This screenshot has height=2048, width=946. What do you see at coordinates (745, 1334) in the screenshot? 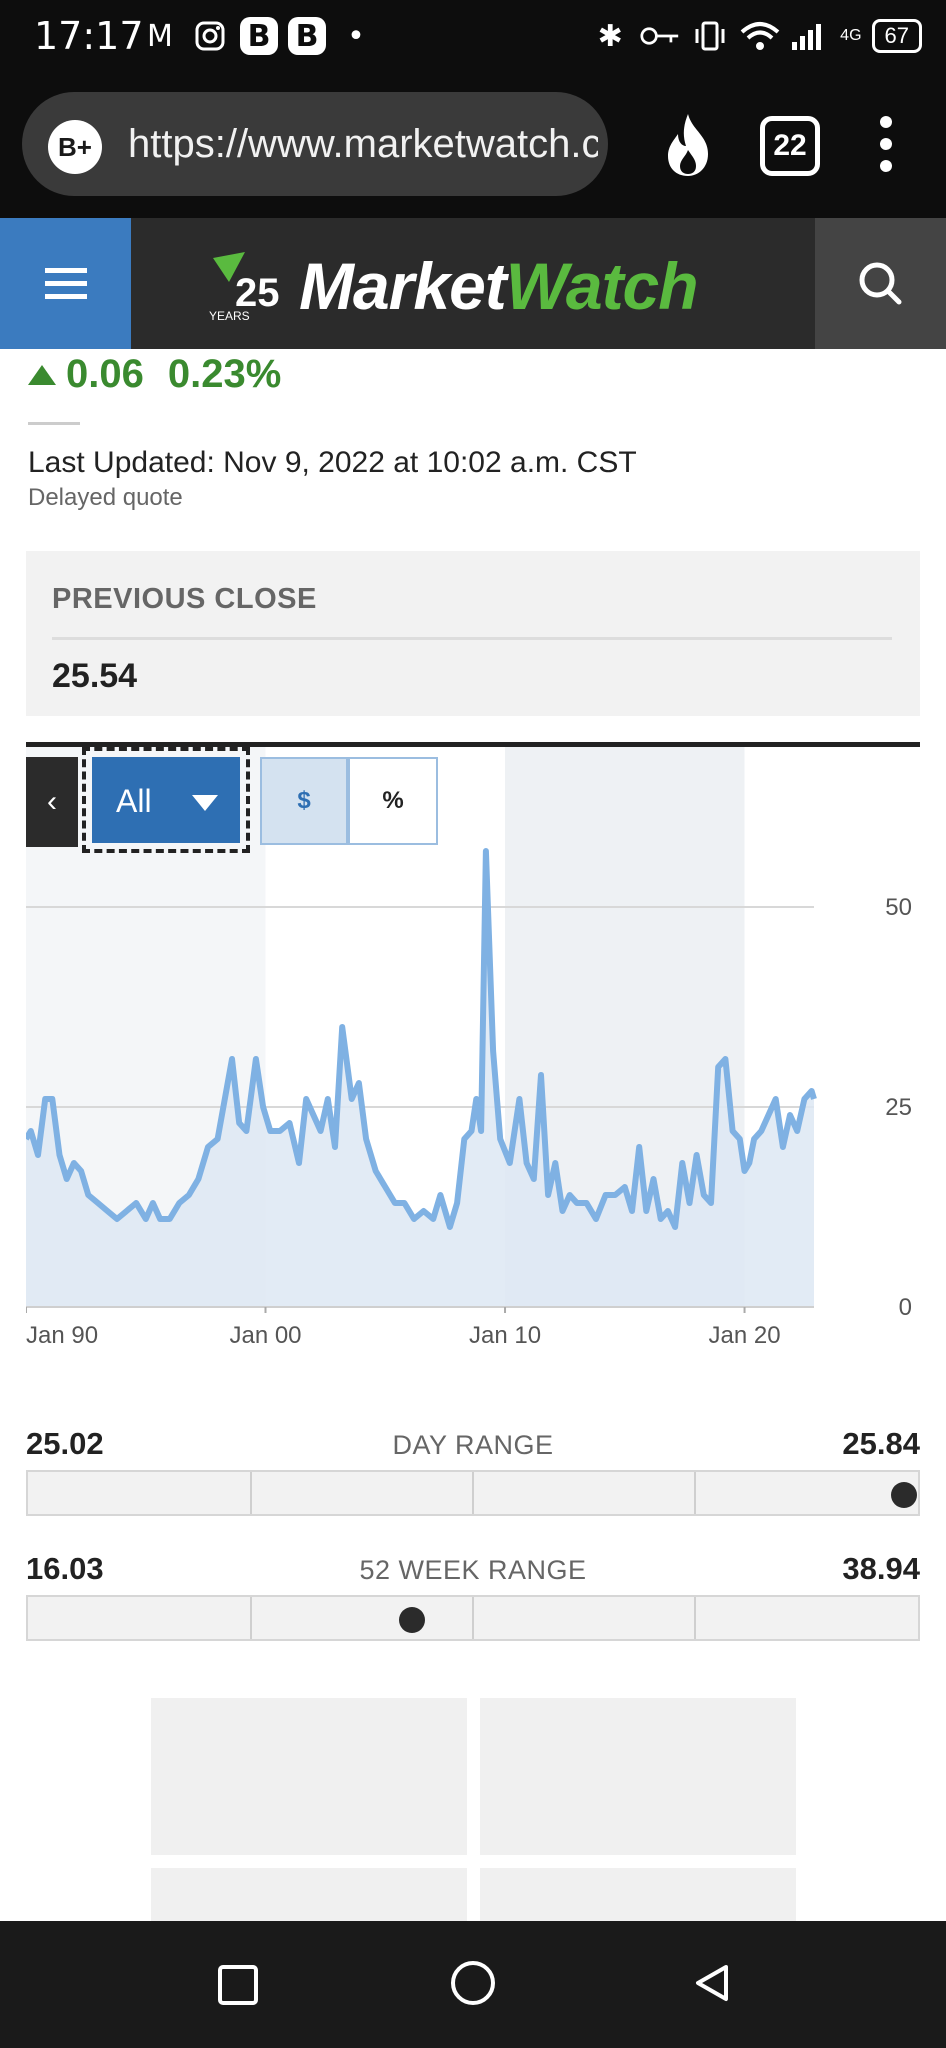
I see `x-tick-label: Jan 20` at bounding box center [745, 1334].